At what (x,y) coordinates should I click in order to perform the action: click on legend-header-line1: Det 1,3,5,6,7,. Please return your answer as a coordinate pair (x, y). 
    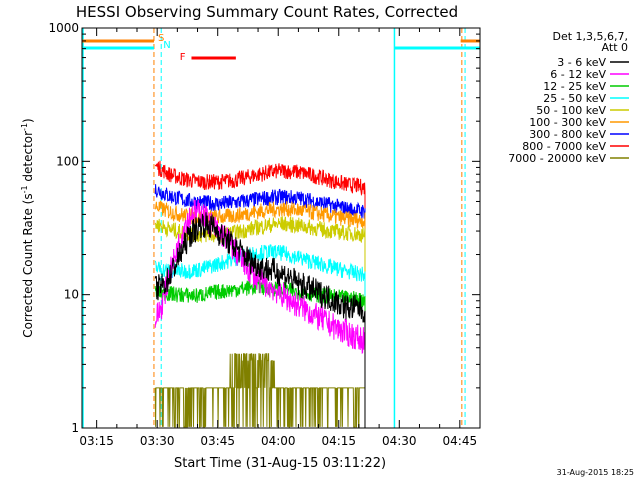
    Looking at the image, I should click on (590, 36).